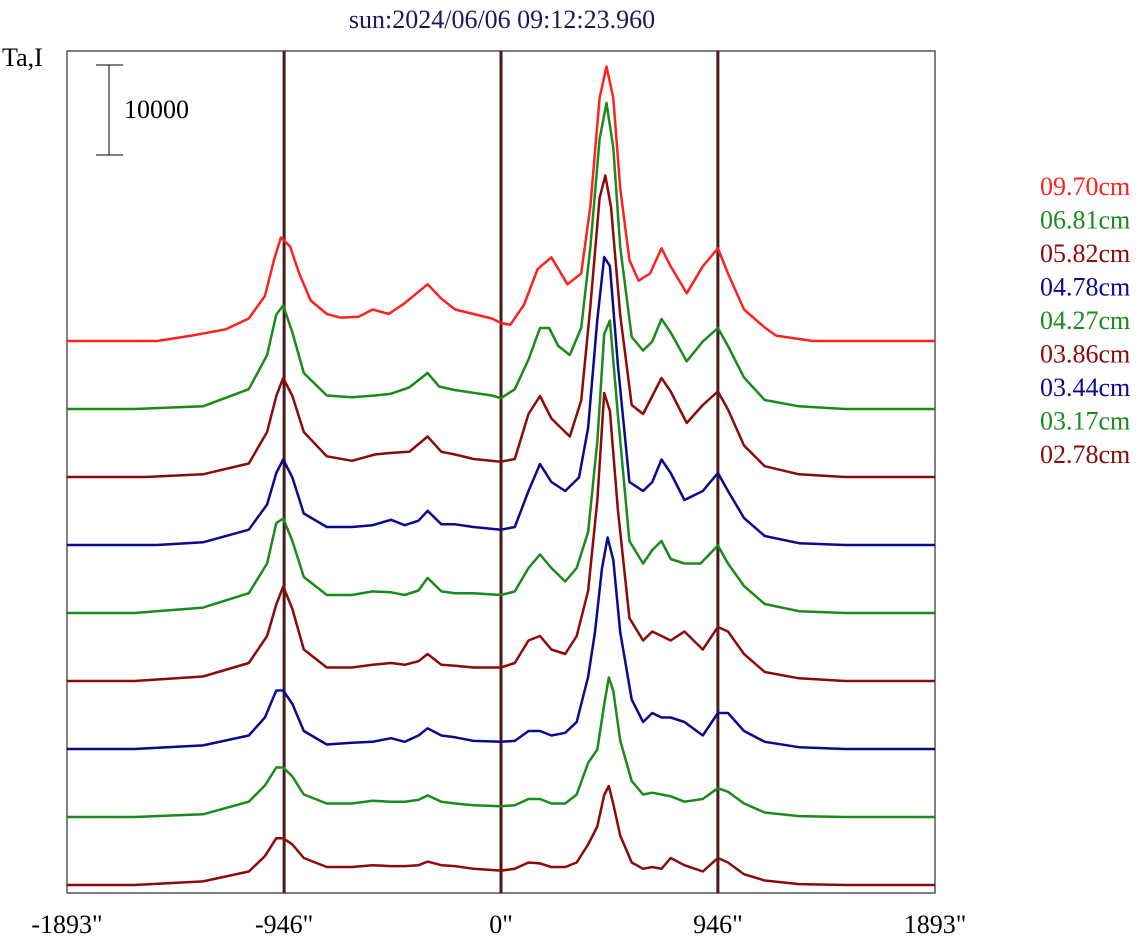  I want to click on trace-03.17cm, so click(501, 747).